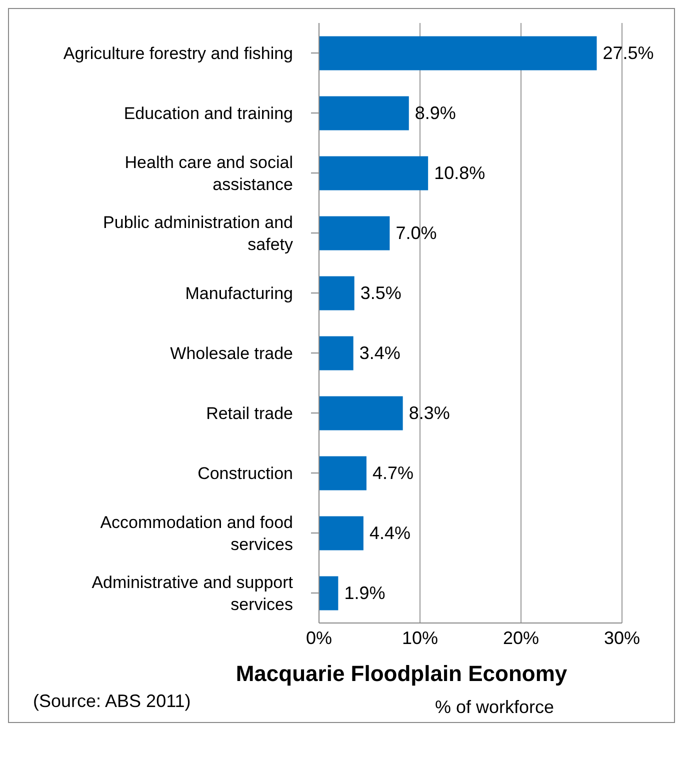 Image resolution: width=683 pixels, height=760 pixels. Describe the element at coordinates (208, 173) in the screenshot. I see `y-tick-label: Health care and social assistance` at that location.